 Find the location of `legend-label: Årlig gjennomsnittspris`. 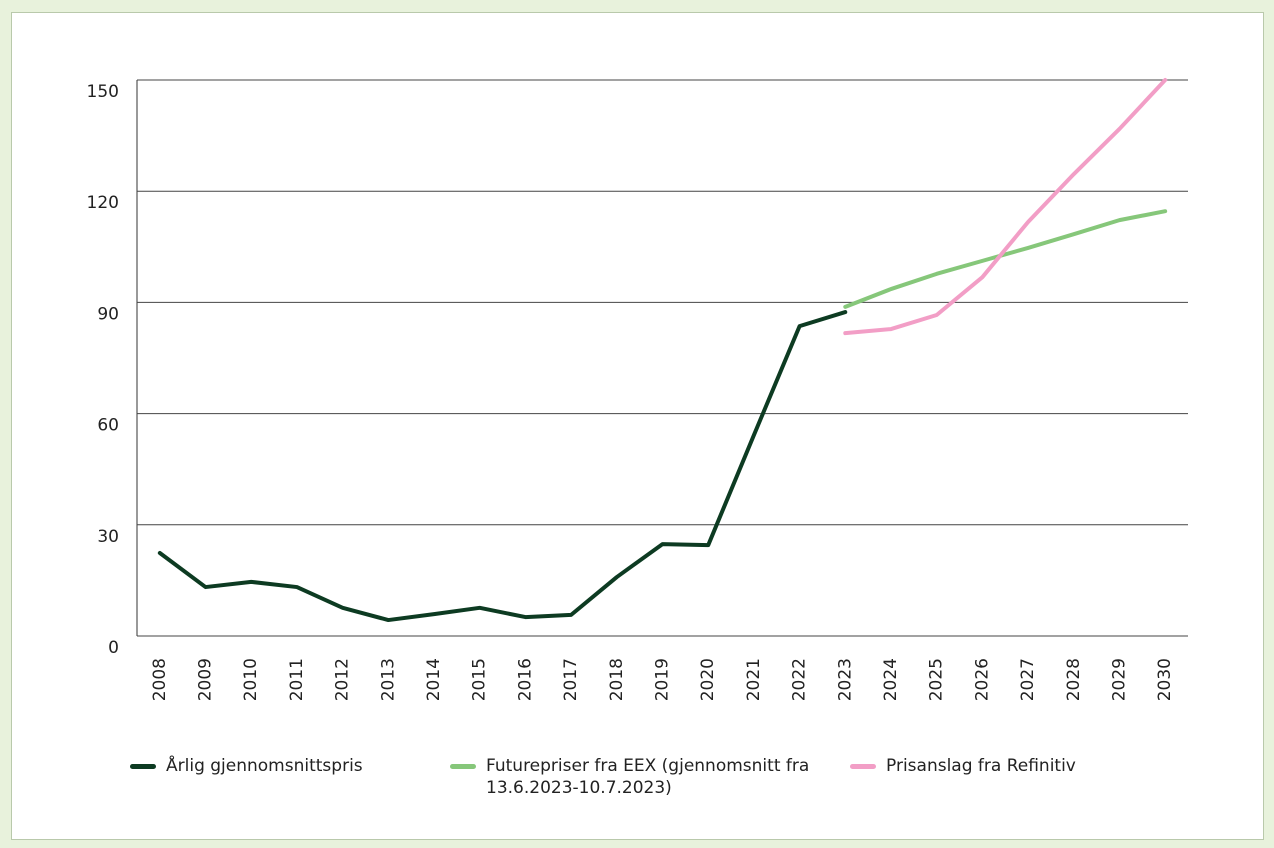

legend-label: Årlig gjennomsnittspris is located at coordinates (264, 766).